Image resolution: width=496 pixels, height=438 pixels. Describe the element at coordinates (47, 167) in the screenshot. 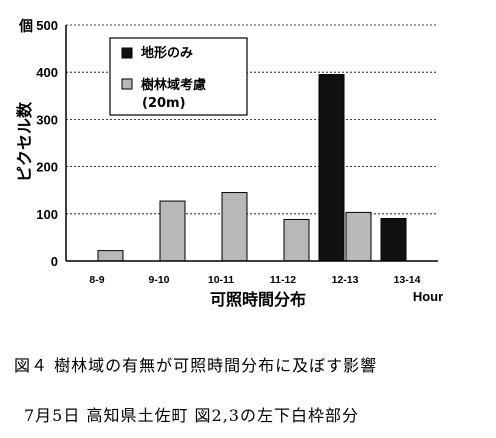

I see `y-tick-label: 200` at that location.